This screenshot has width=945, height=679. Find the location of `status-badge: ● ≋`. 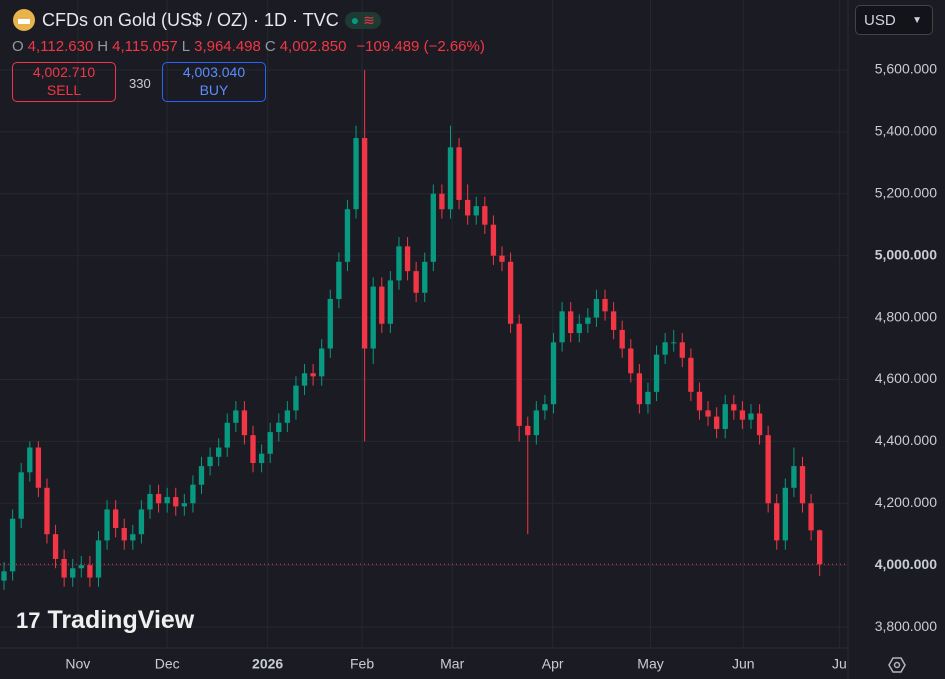

status-badge: ● ≋ is located at coordinates (362, 20).